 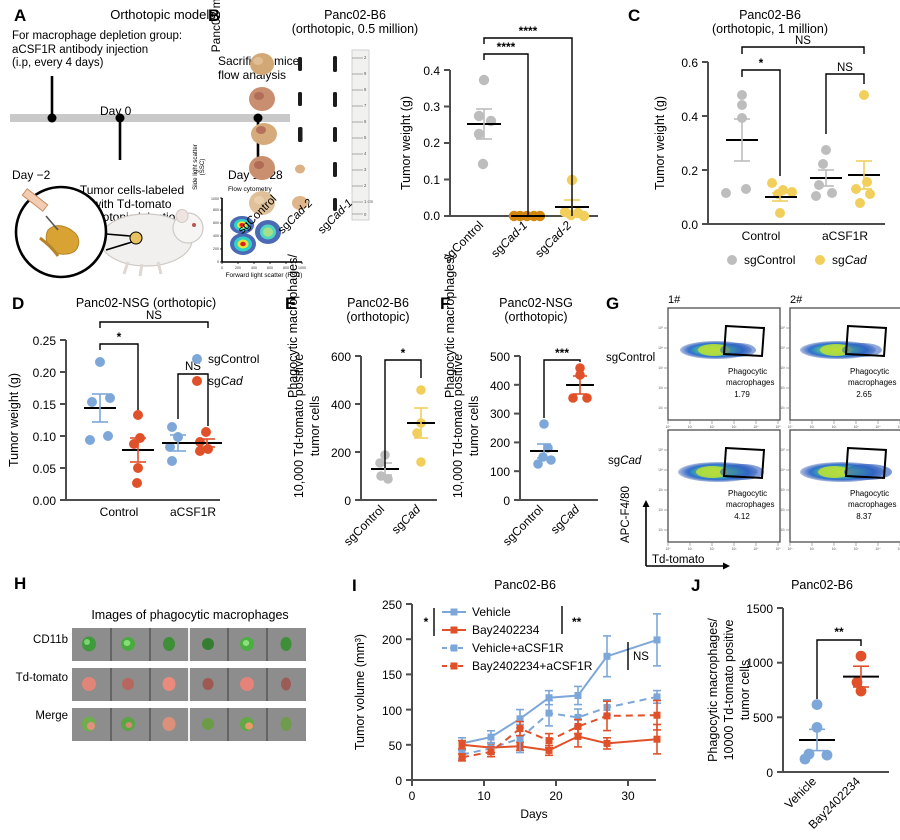 I want to click on ruler-icon: 2 9 8 7 6 5 4 3 2 1 cm 0, so click(x=362, y=135).